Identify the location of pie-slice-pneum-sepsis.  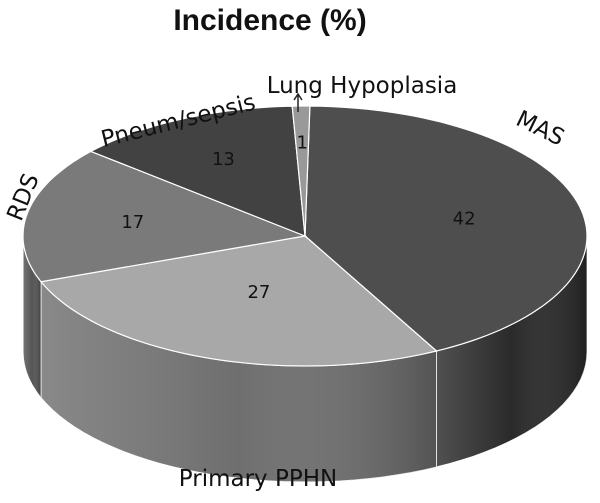
(197, 171).